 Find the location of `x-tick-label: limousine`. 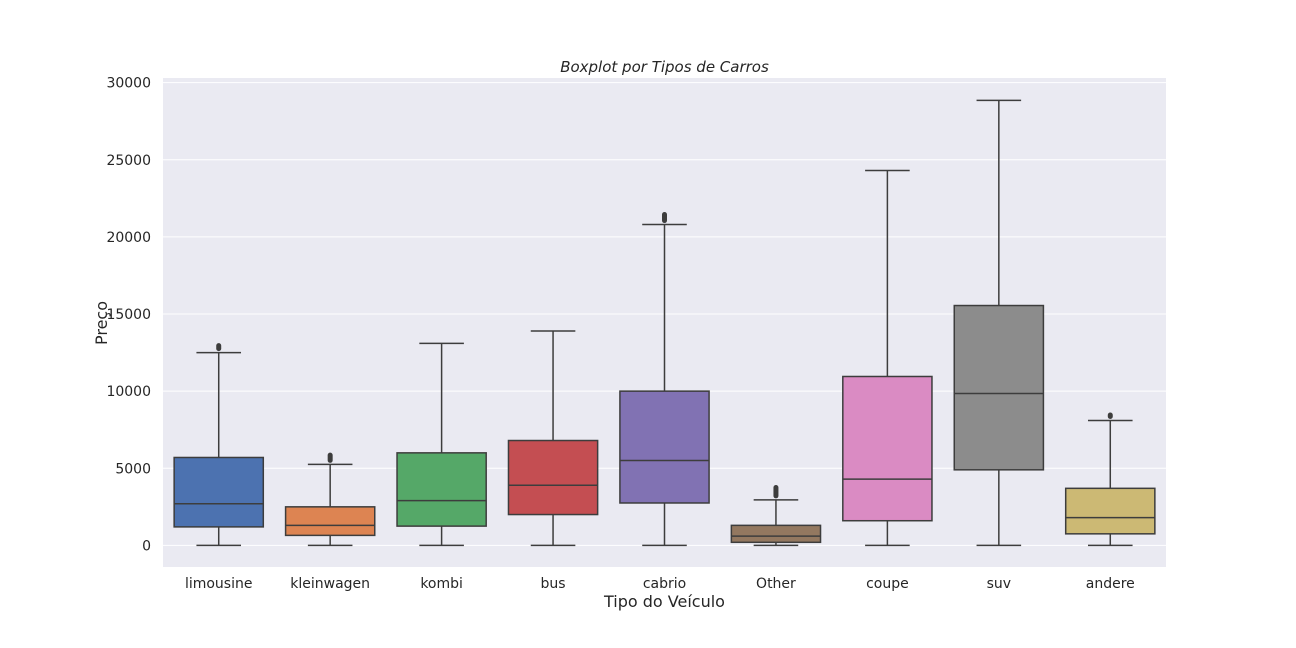

x-tick-label: limousine is located at coordinates (219, 584).